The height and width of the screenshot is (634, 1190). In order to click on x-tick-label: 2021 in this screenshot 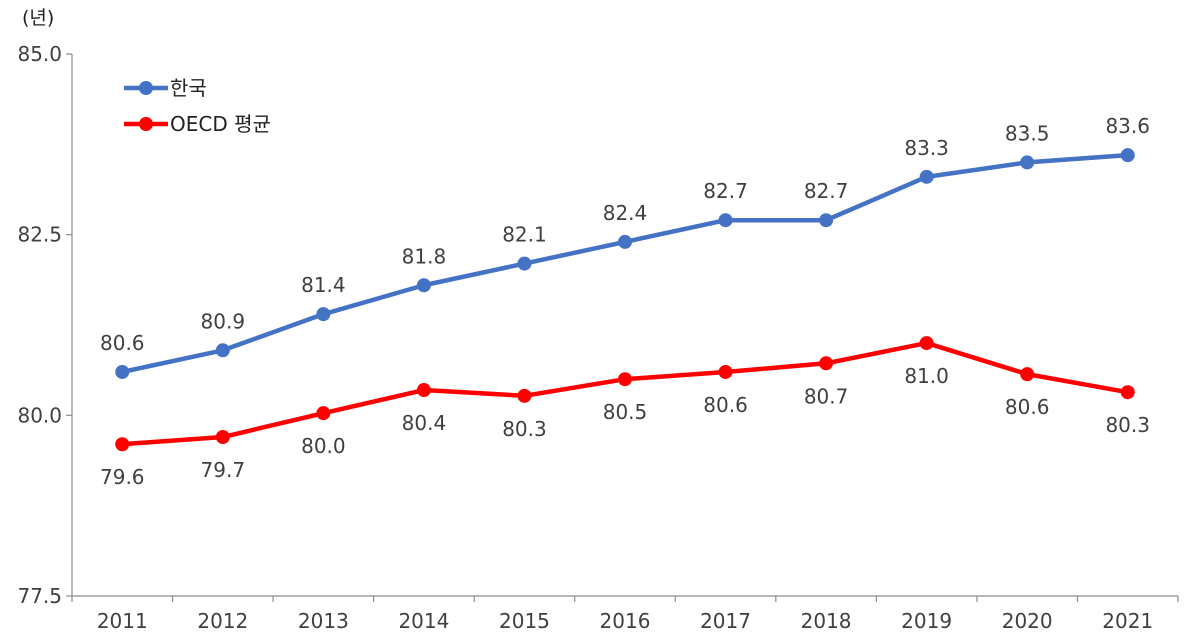, I will do `click(1127, 621)`.